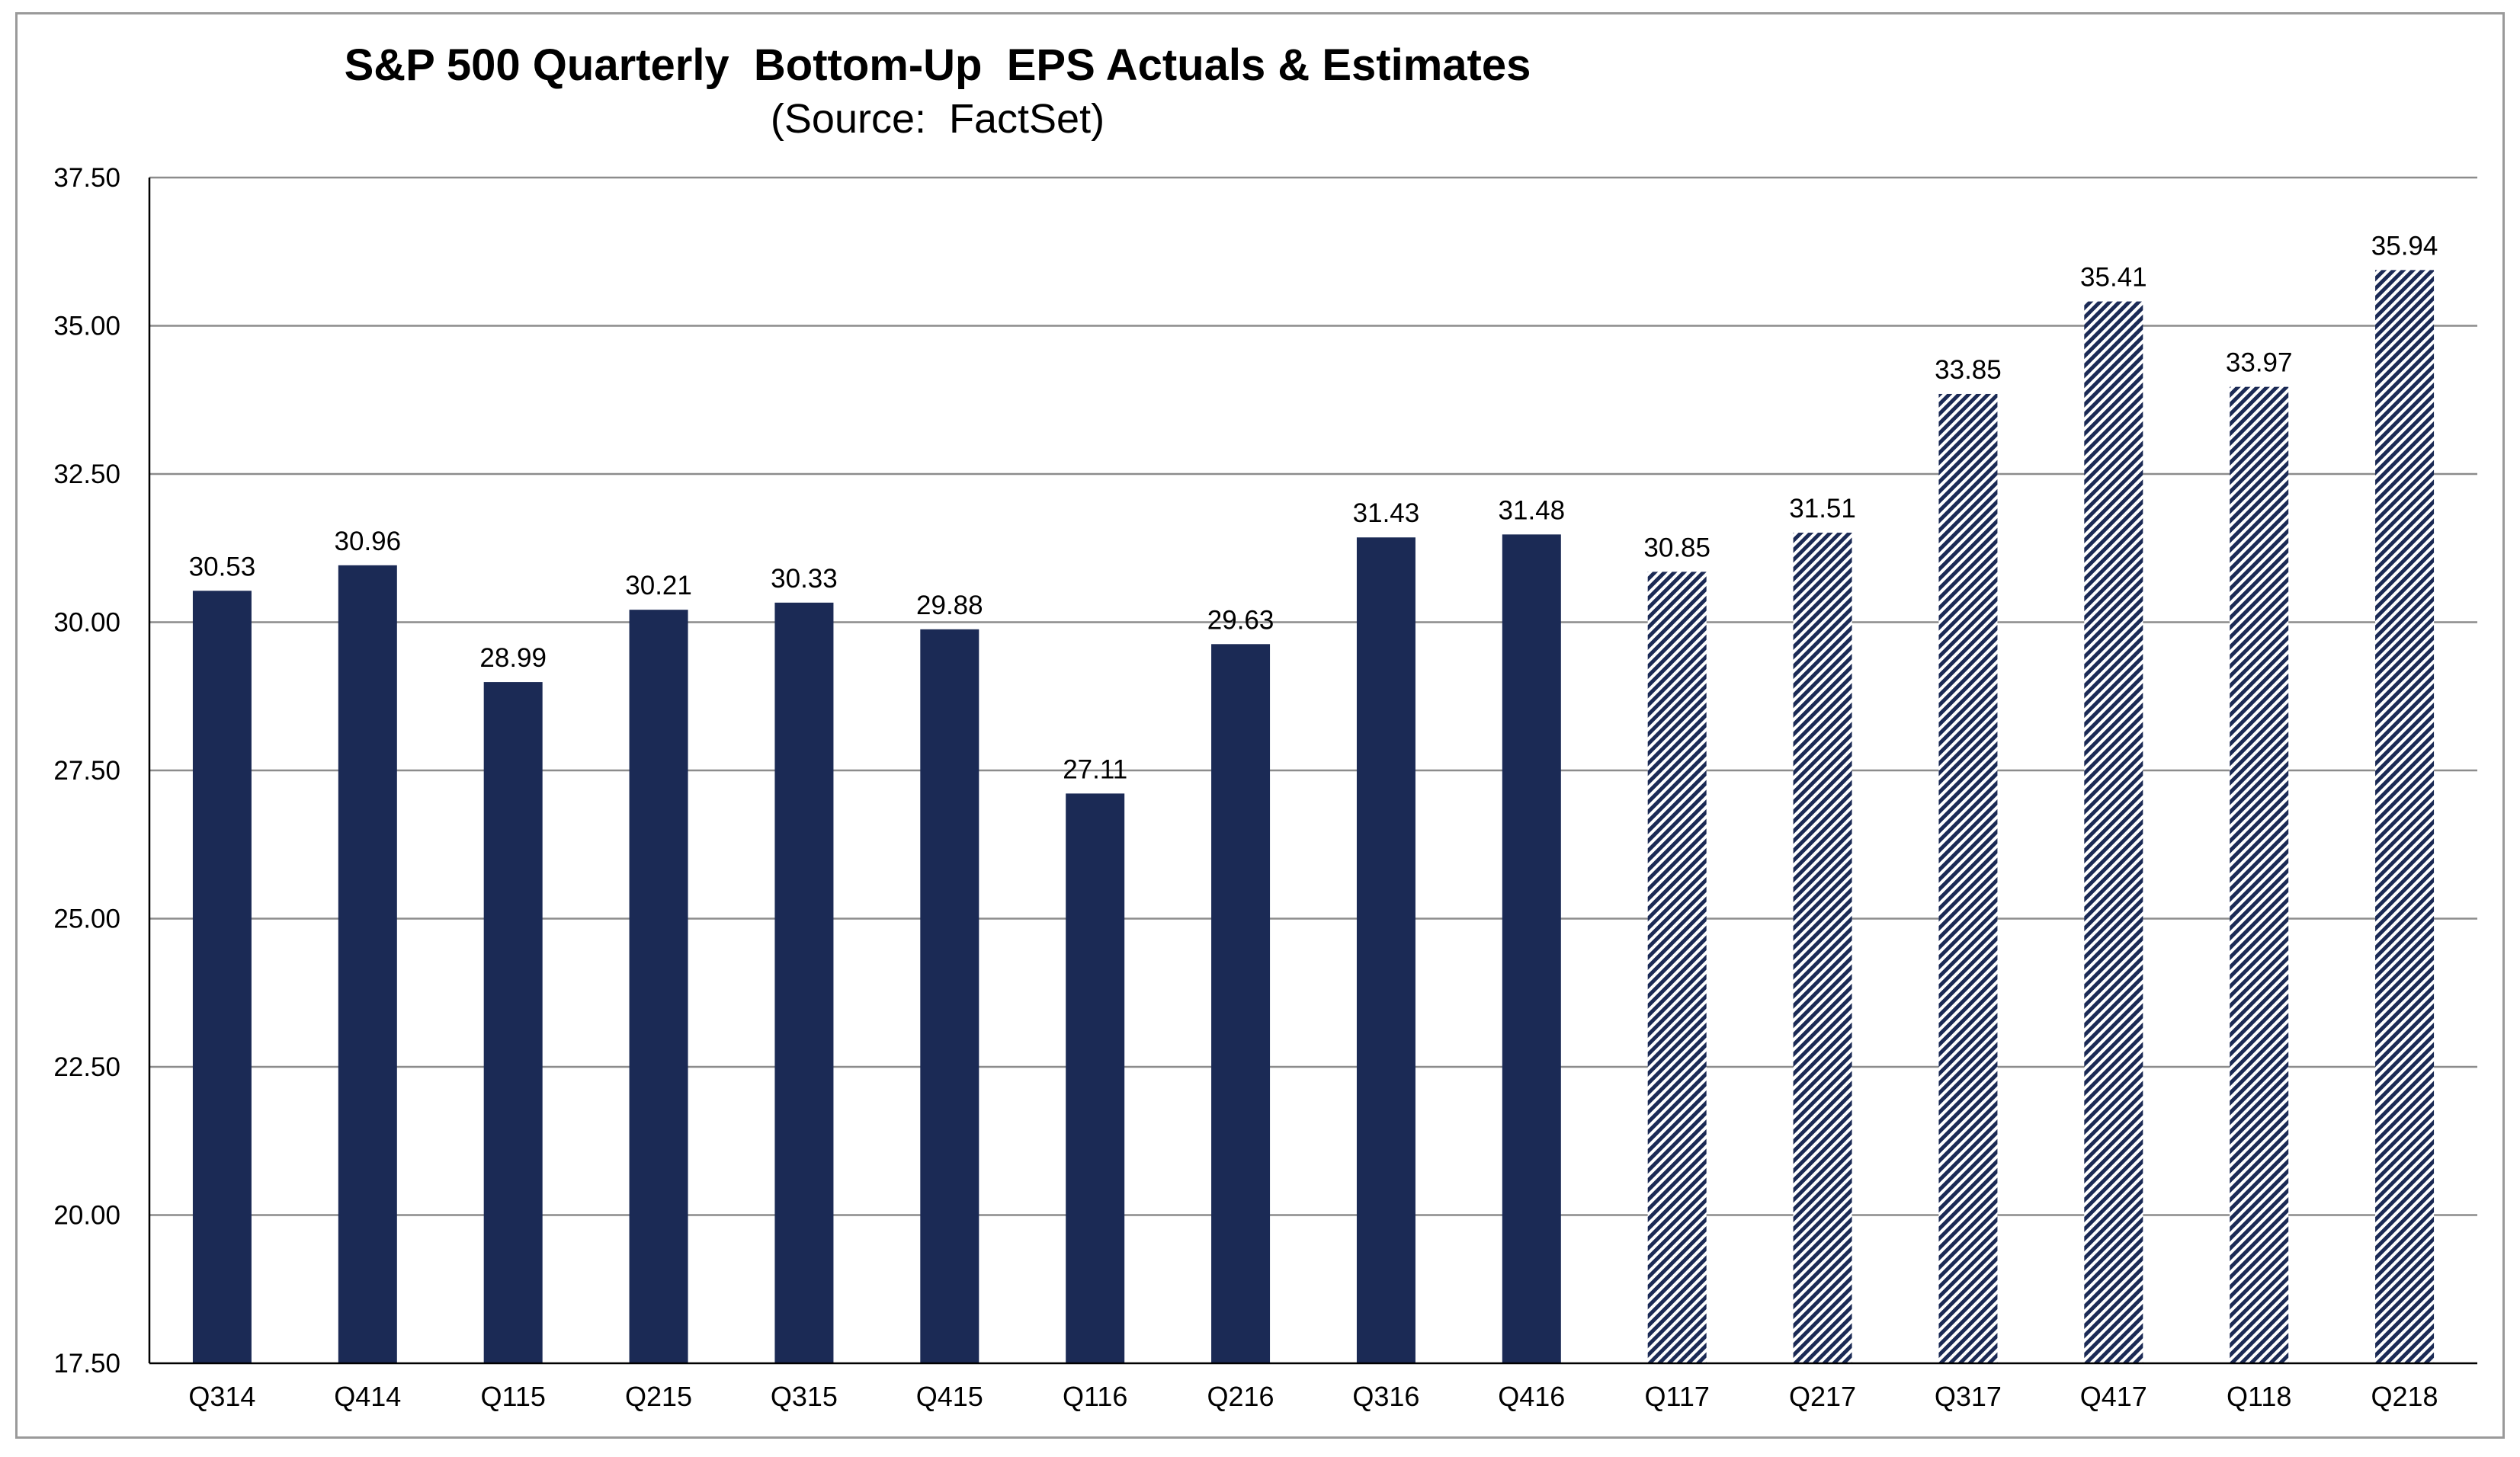 This screenshot has width=2520, height=1457. Describe the element at coordinates (367, 964) in the screenshot. I see `bar-q414` at that location.